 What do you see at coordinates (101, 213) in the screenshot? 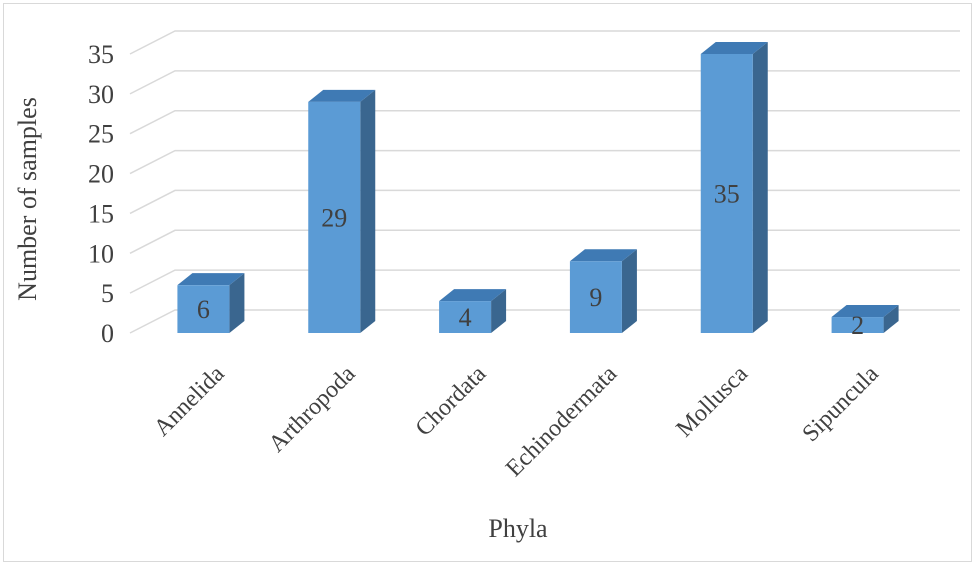
I see `y-tick-label: 15` at bounding box center [101, 213].